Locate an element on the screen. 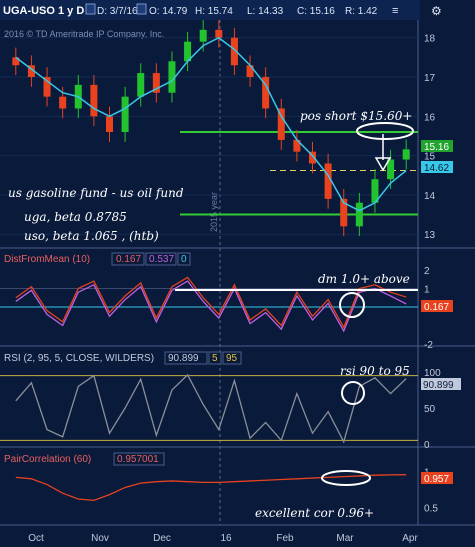 This screenshot has width=475, height=547. rsi-value-3: 95 is located at coordinates (232, 358).